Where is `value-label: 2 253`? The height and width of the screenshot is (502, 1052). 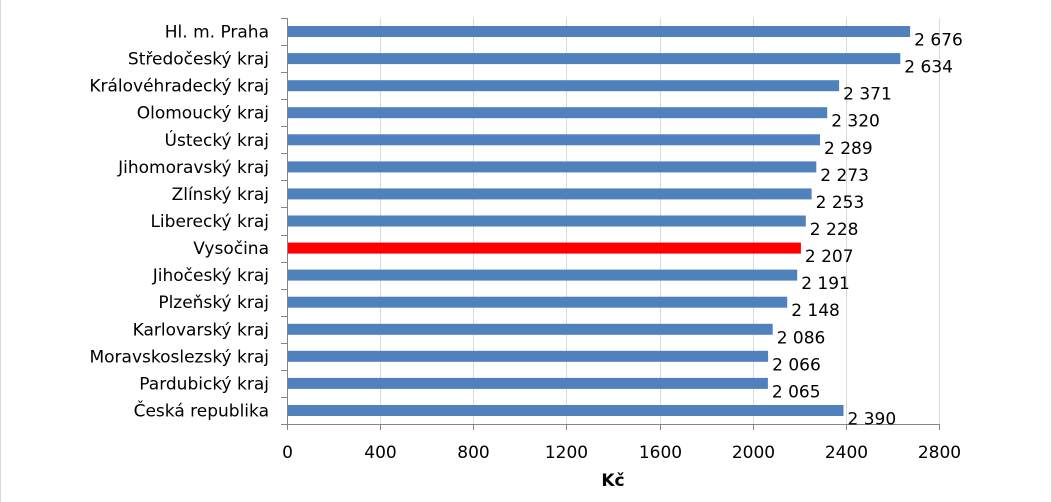 value-label: 2 253 is located at coordinates (840, 203).